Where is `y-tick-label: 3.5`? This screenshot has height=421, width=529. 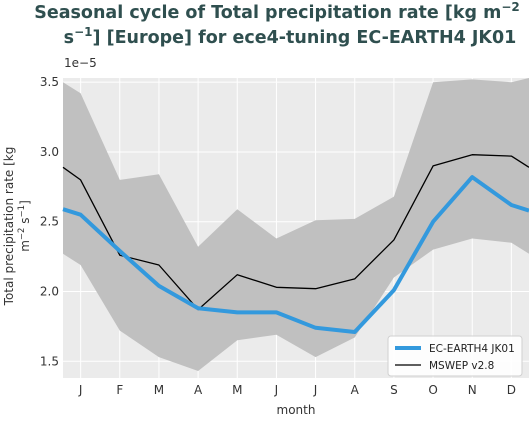
y-tick-label: 3.5 is located at coordinates (49, 82).